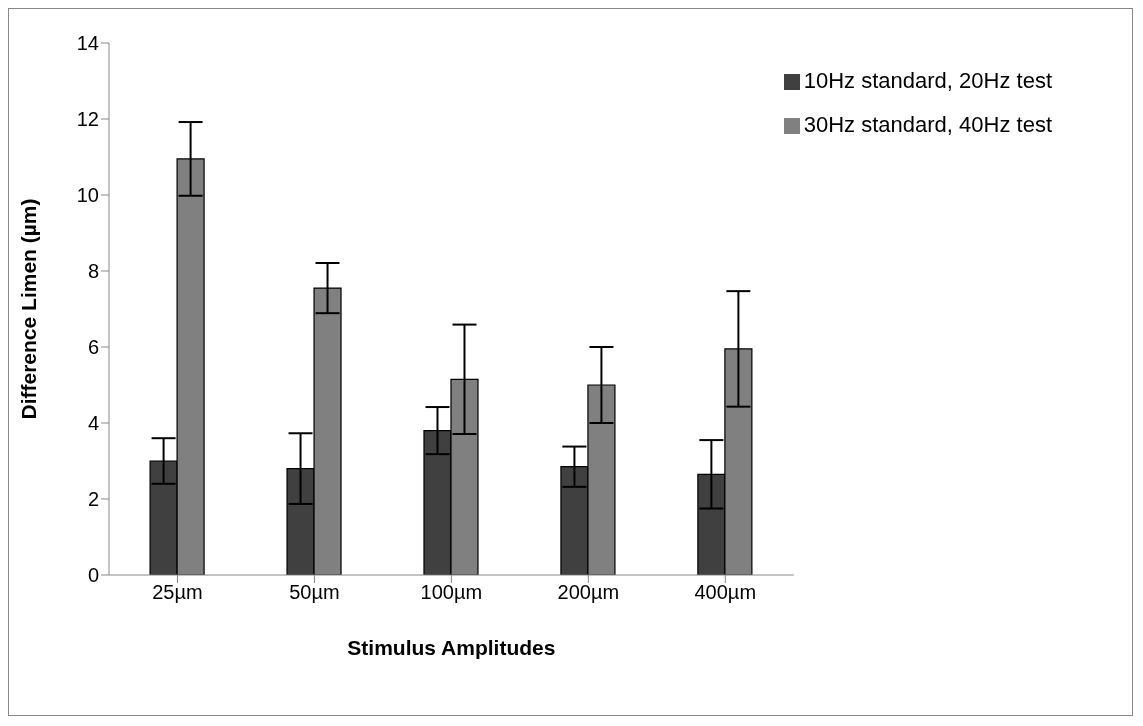 The image size is (1143, 726). I want to click on x-tick-label: 50µm, so click(314, 592).